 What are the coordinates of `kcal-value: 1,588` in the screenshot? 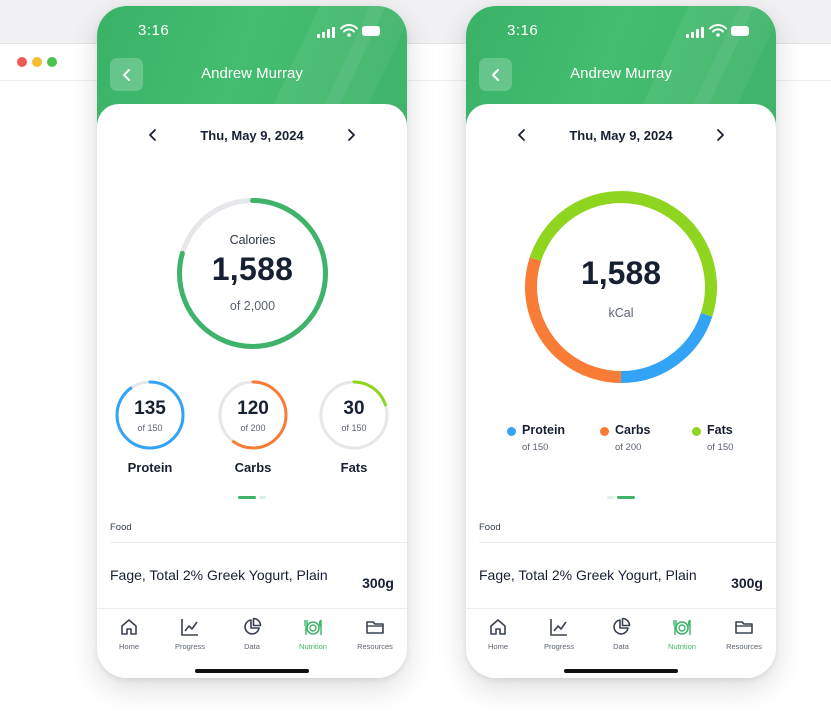 It's located at (621, 273).